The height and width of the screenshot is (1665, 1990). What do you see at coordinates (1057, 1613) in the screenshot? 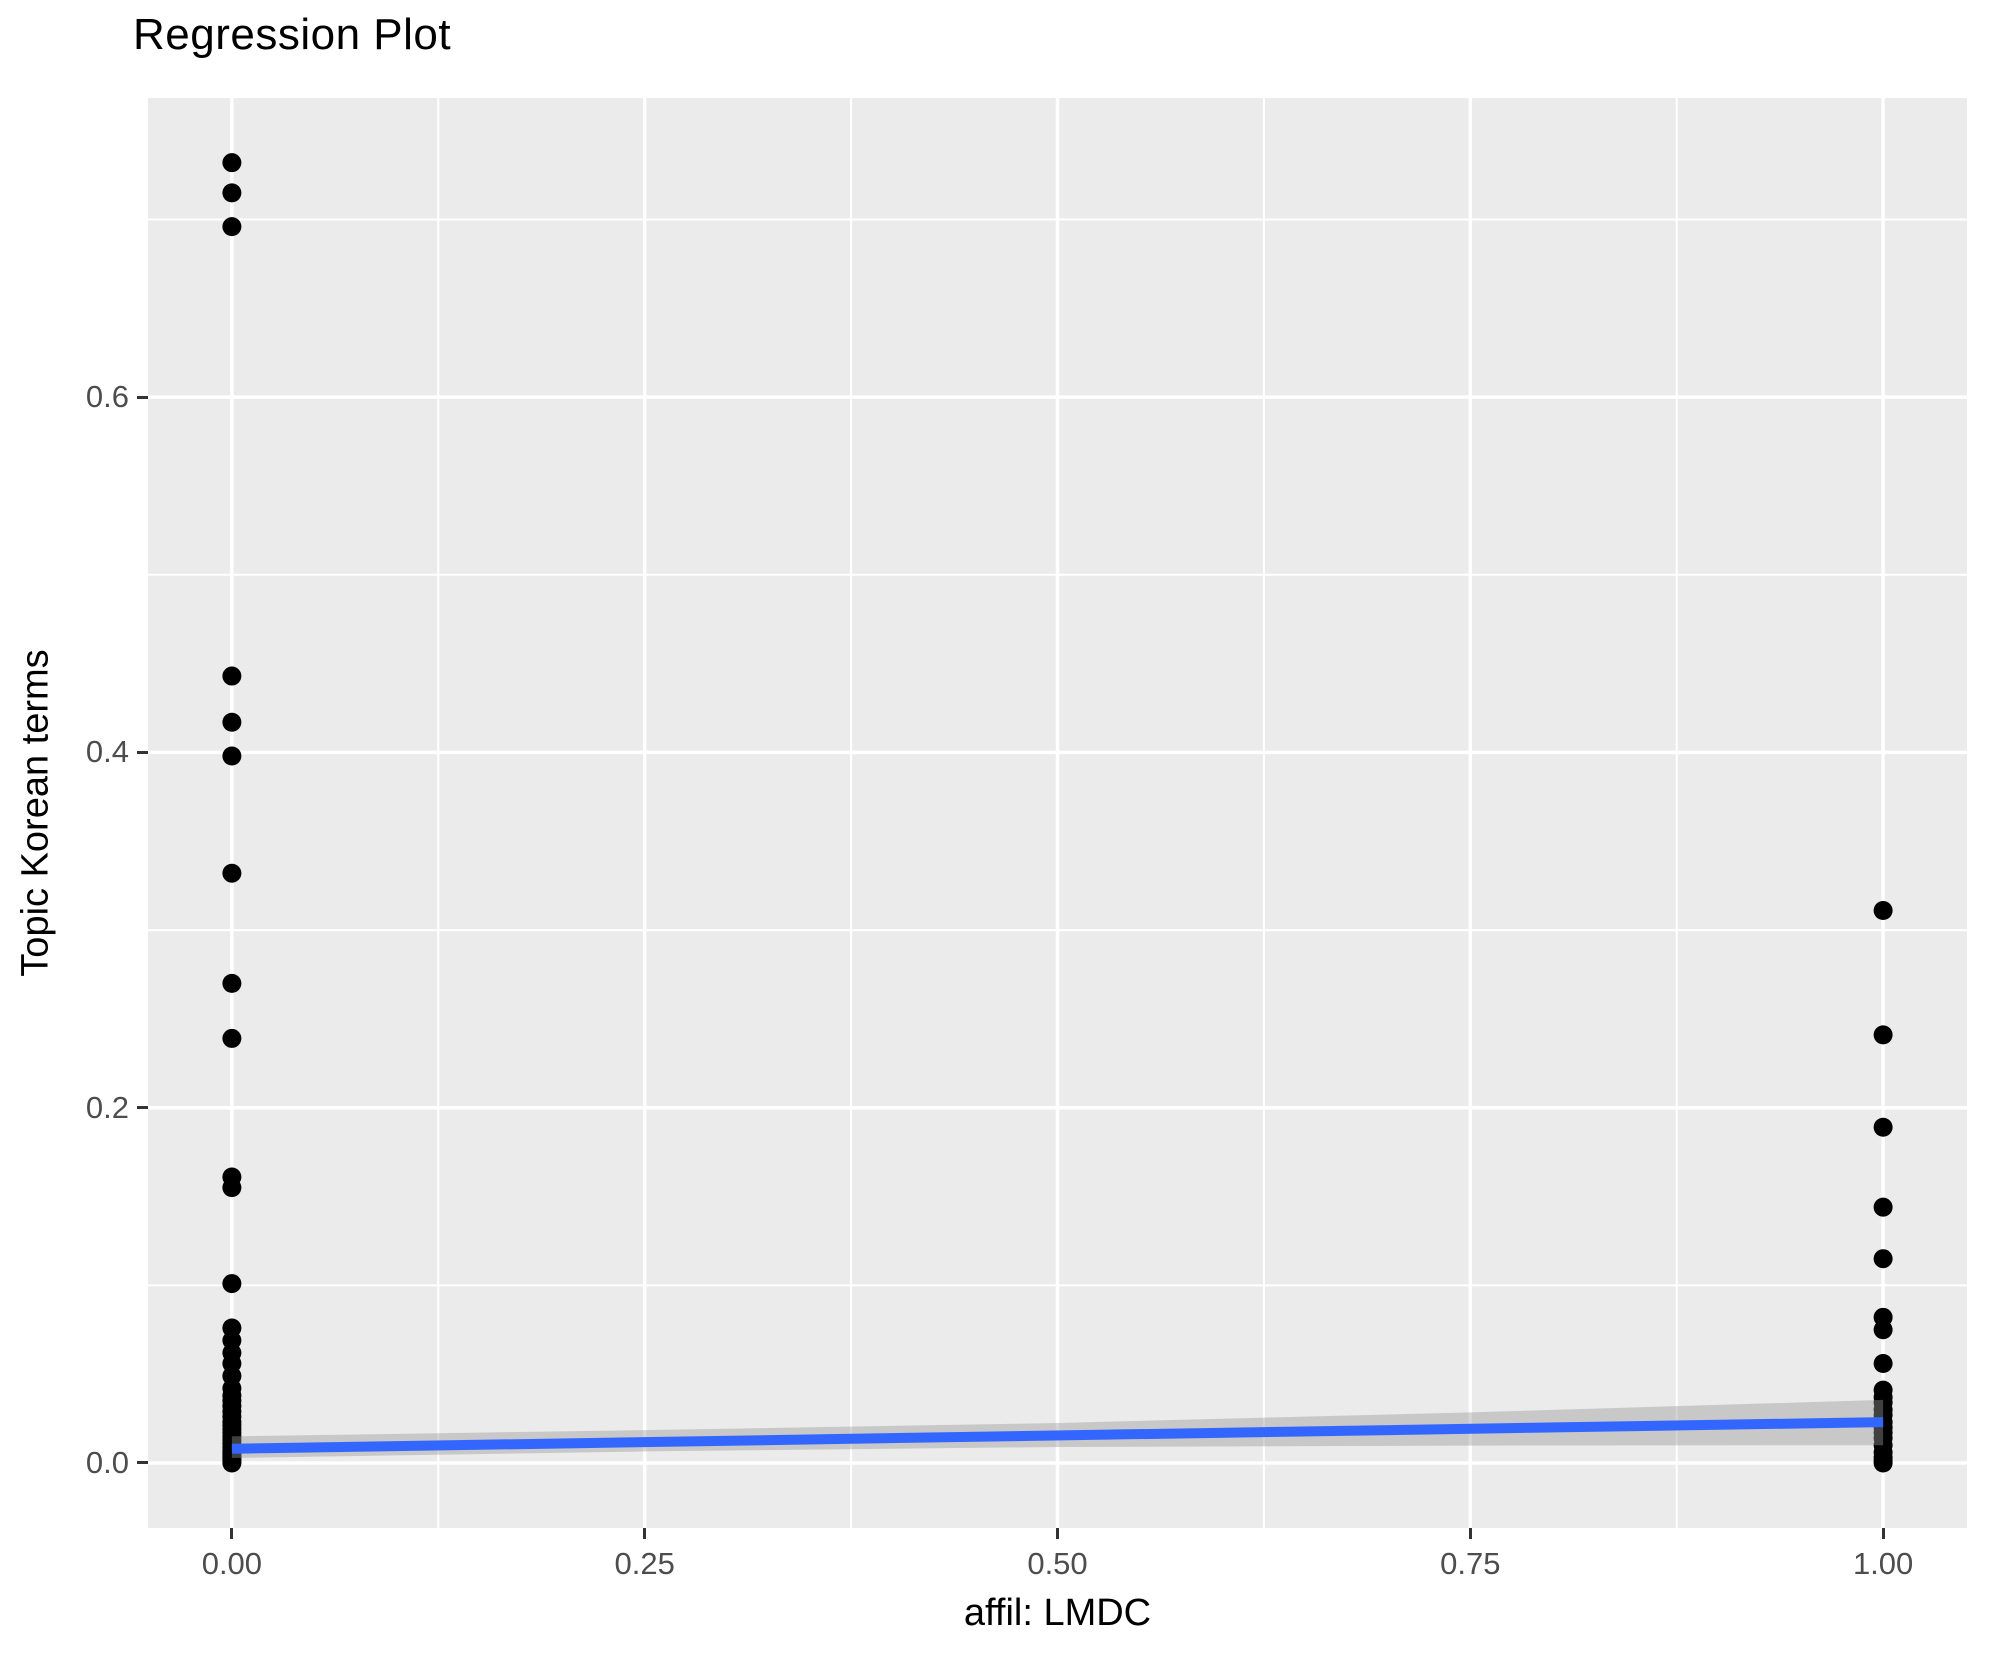
I see `x-axis-title: affil: LMDC` at bounding box center [1057, 1613].